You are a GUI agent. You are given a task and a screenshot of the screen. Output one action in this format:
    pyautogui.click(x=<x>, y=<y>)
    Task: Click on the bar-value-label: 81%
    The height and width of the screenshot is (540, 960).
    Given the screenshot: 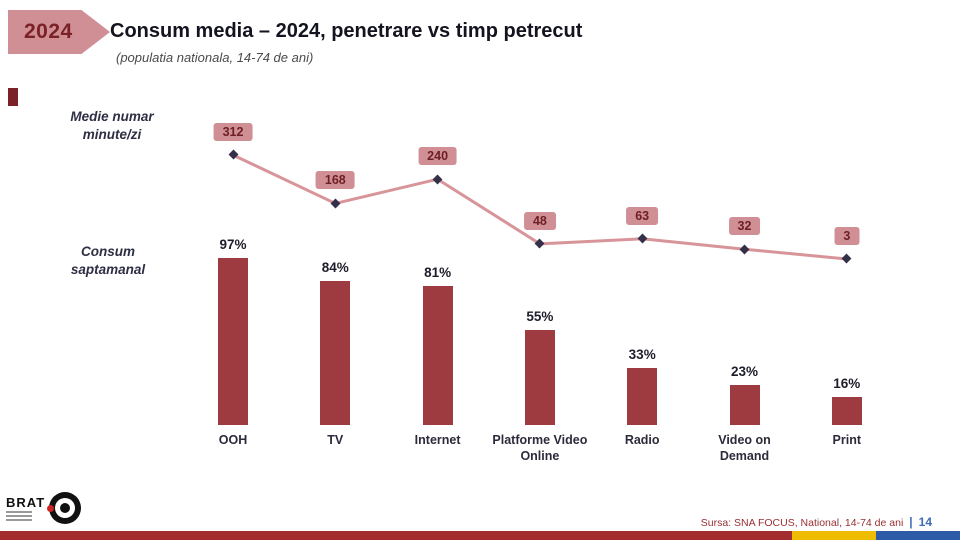 What is the action you would take?
    pyautogui.click(x=438, y=272)
    